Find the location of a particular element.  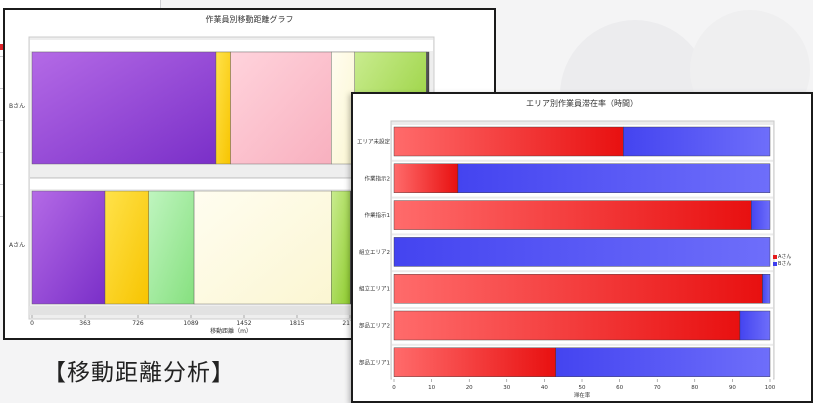

x-tick-label: 90 is located at coordinates (732, 388).